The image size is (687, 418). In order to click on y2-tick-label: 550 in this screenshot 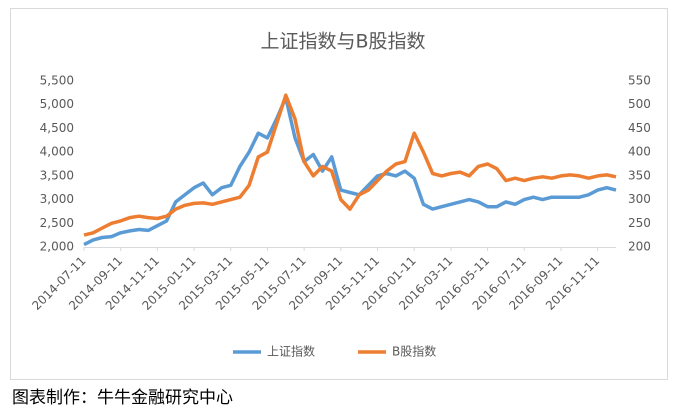, I will do `click(639, 81)`.